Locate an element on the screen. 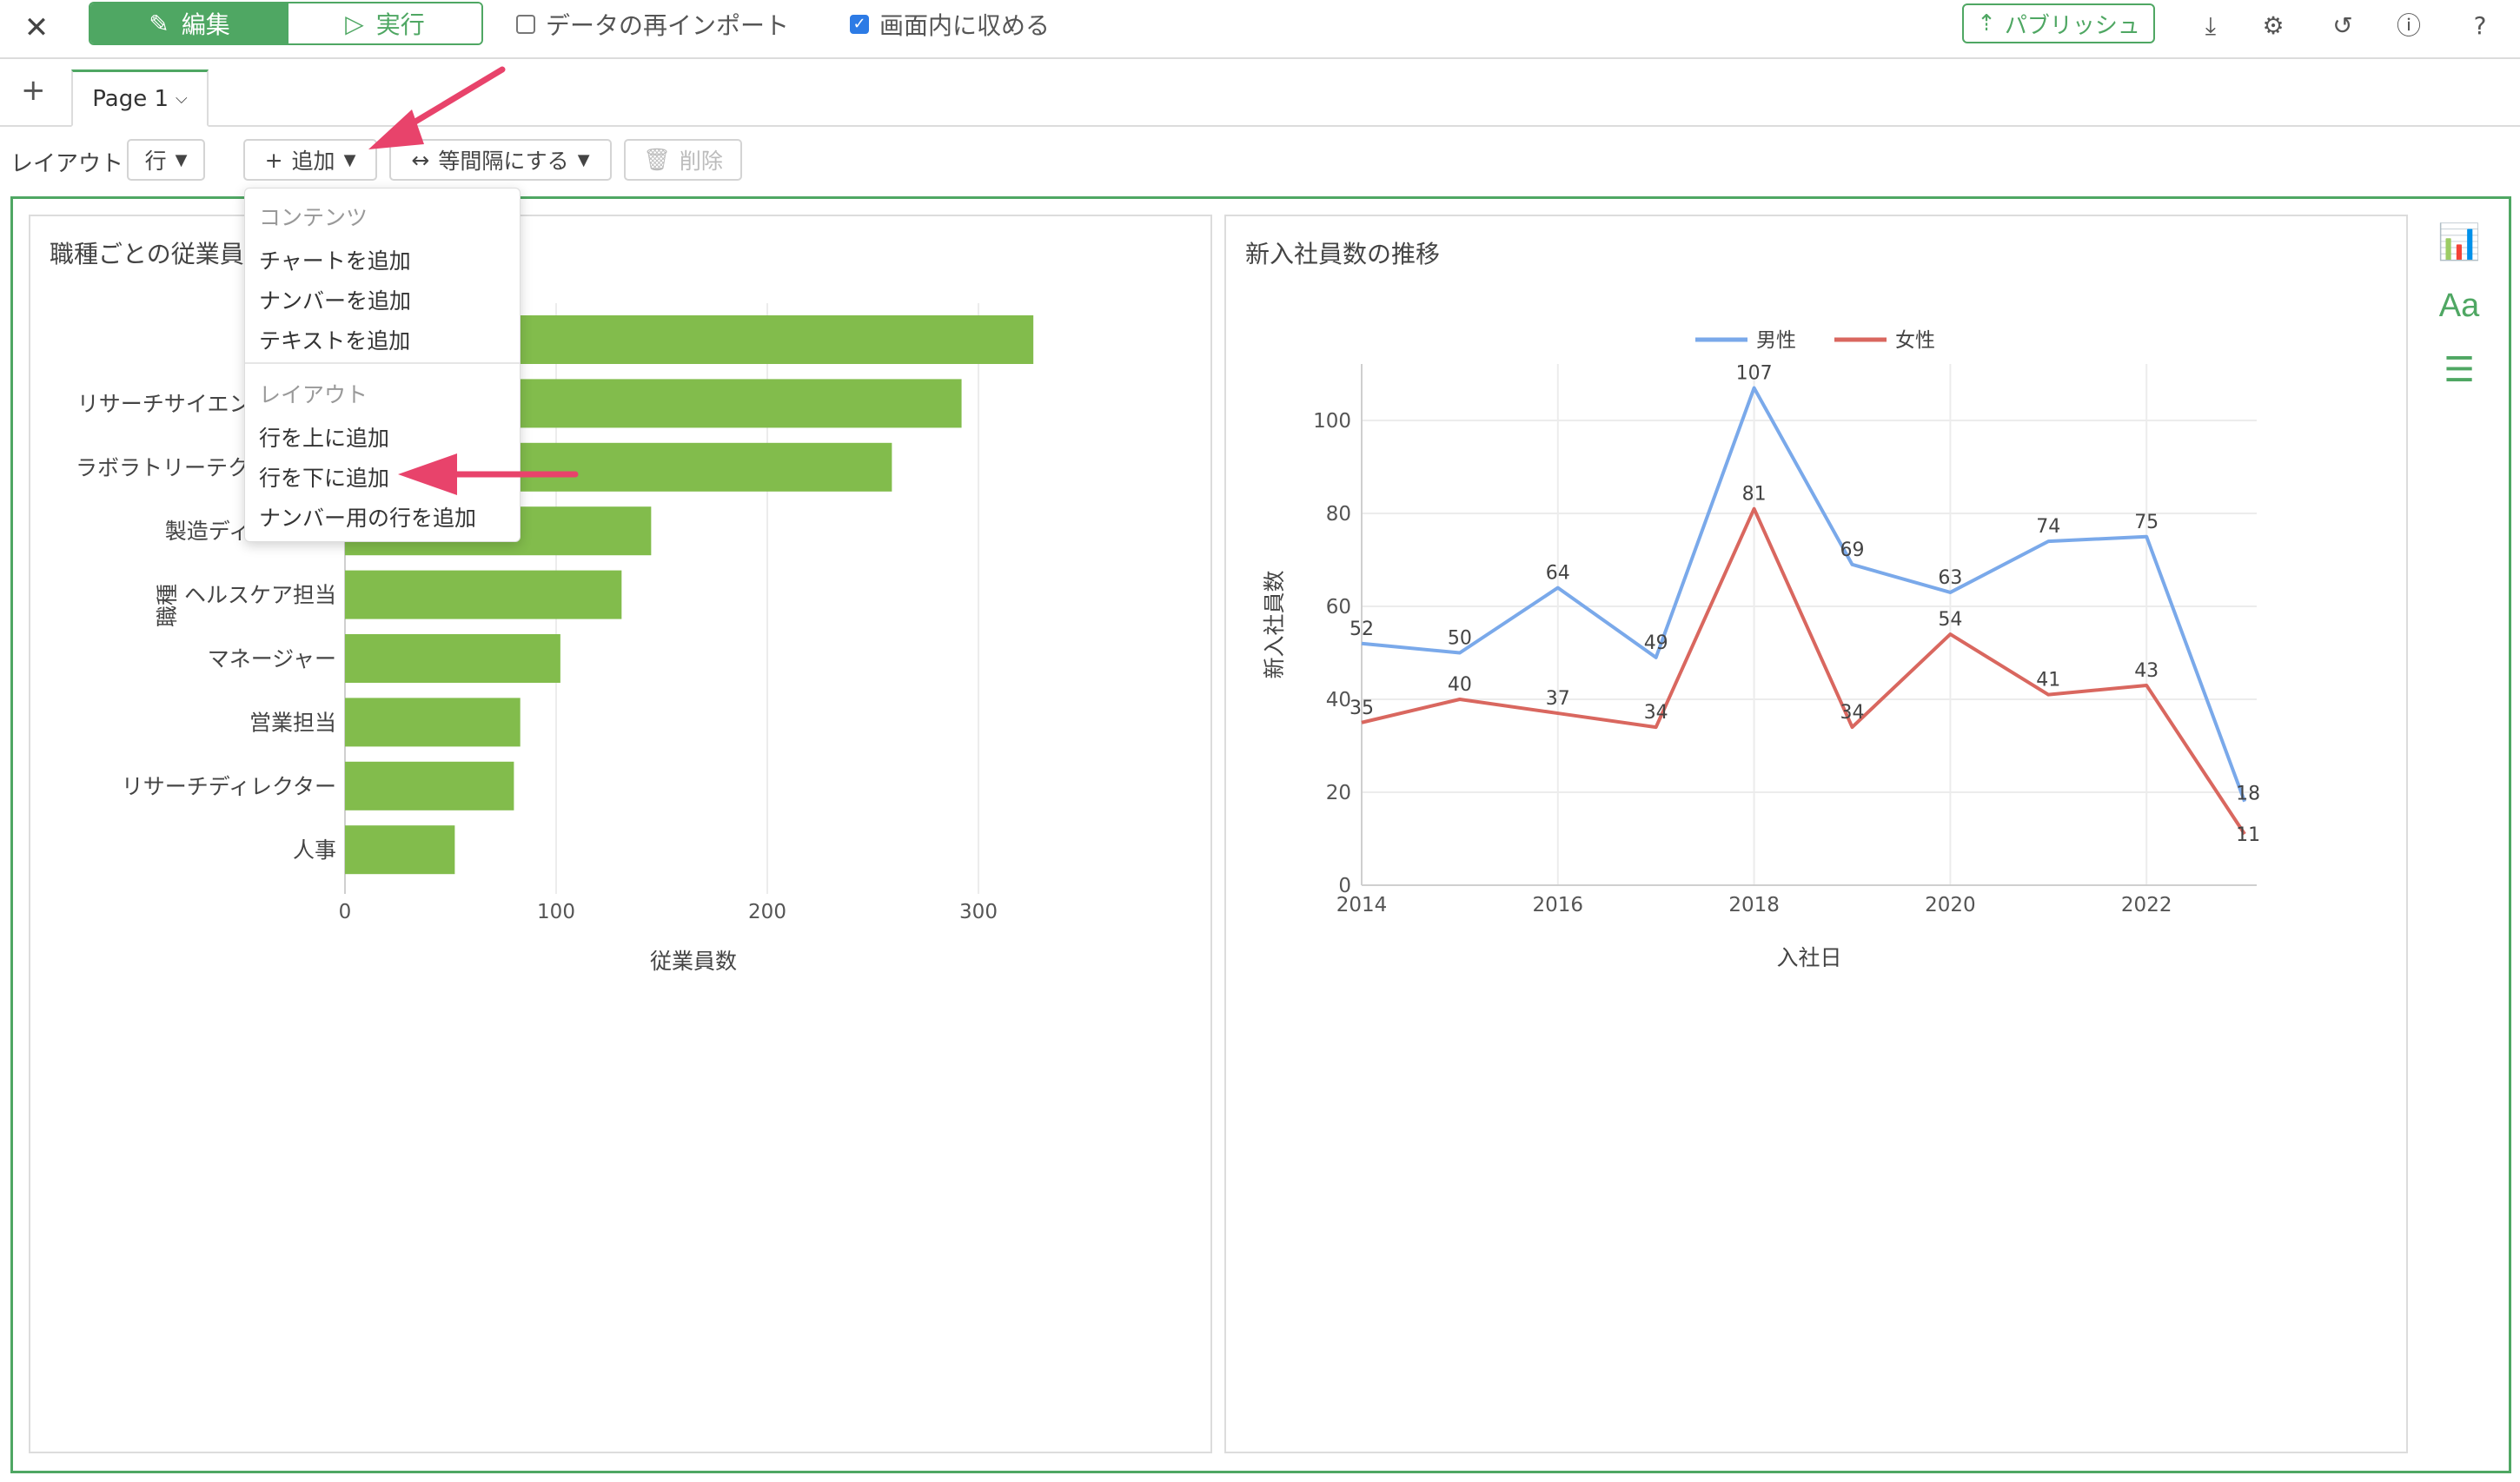 This screenshot has width=2520, height=1482. history-icon: ↺ is located at coordinates (2342, 26).